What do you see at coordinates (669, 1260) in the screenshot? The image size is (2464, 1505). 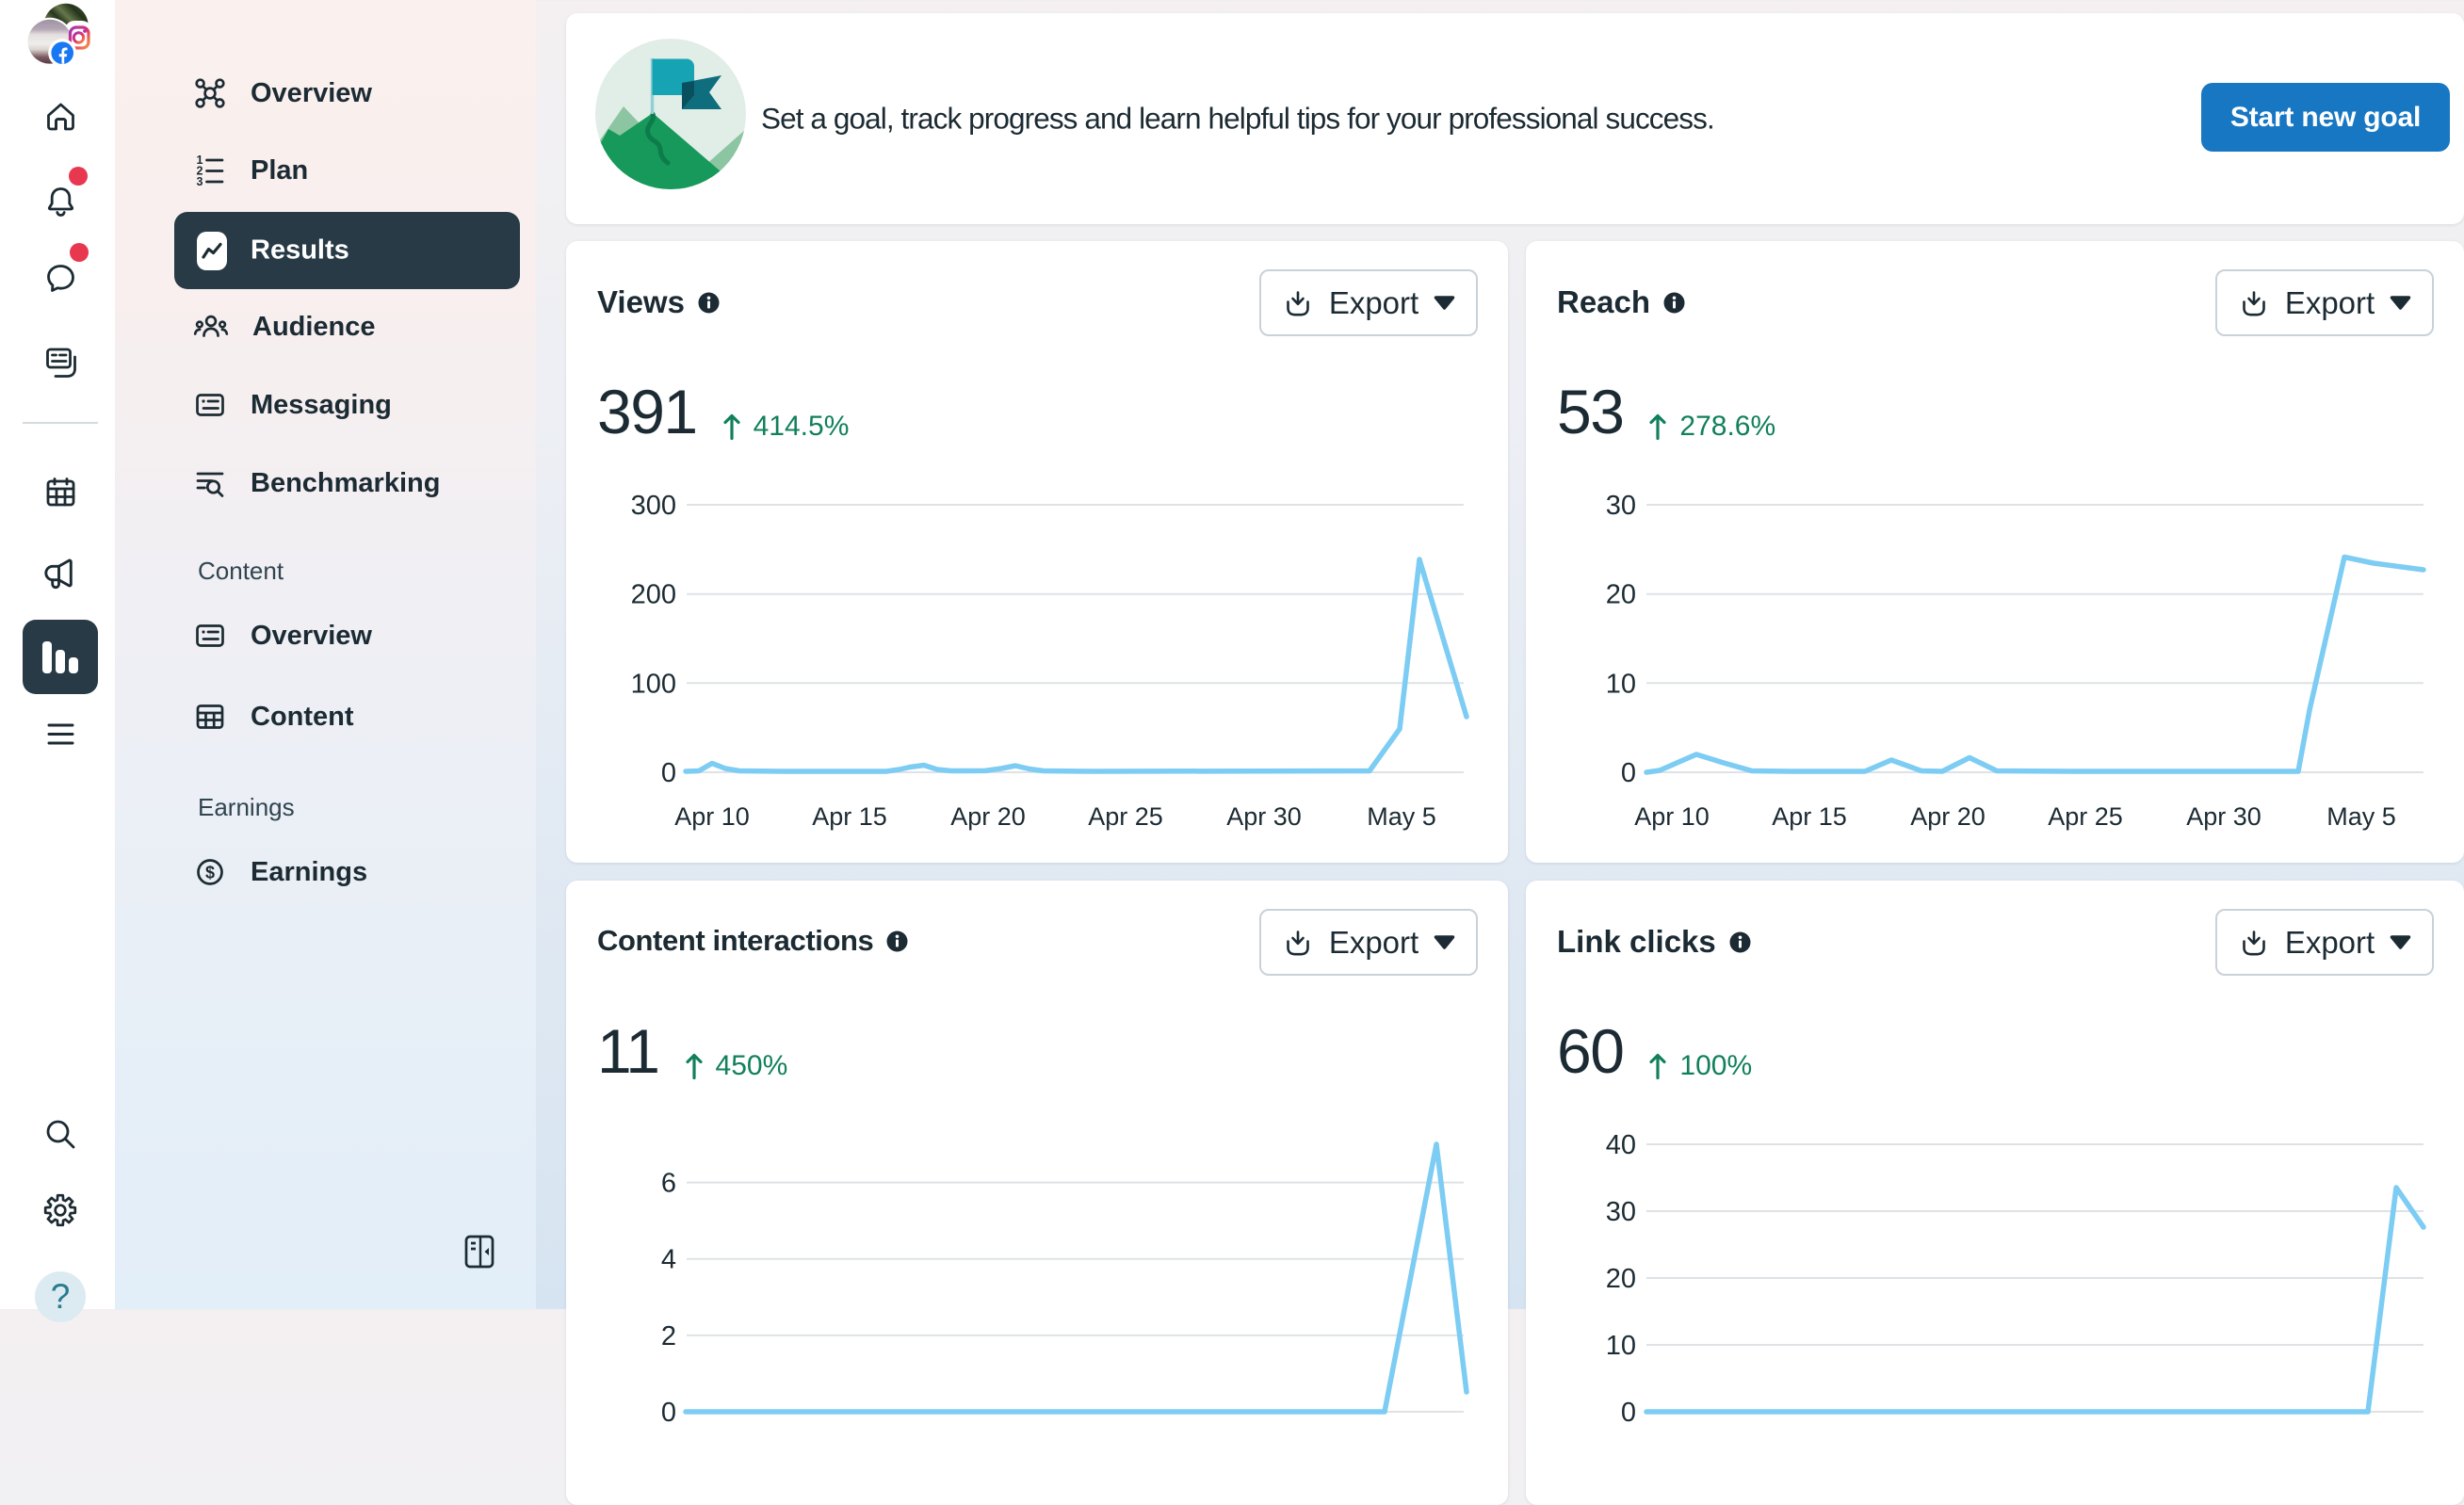 I see `svg-text: 4` at bounding box center [669, 1260].